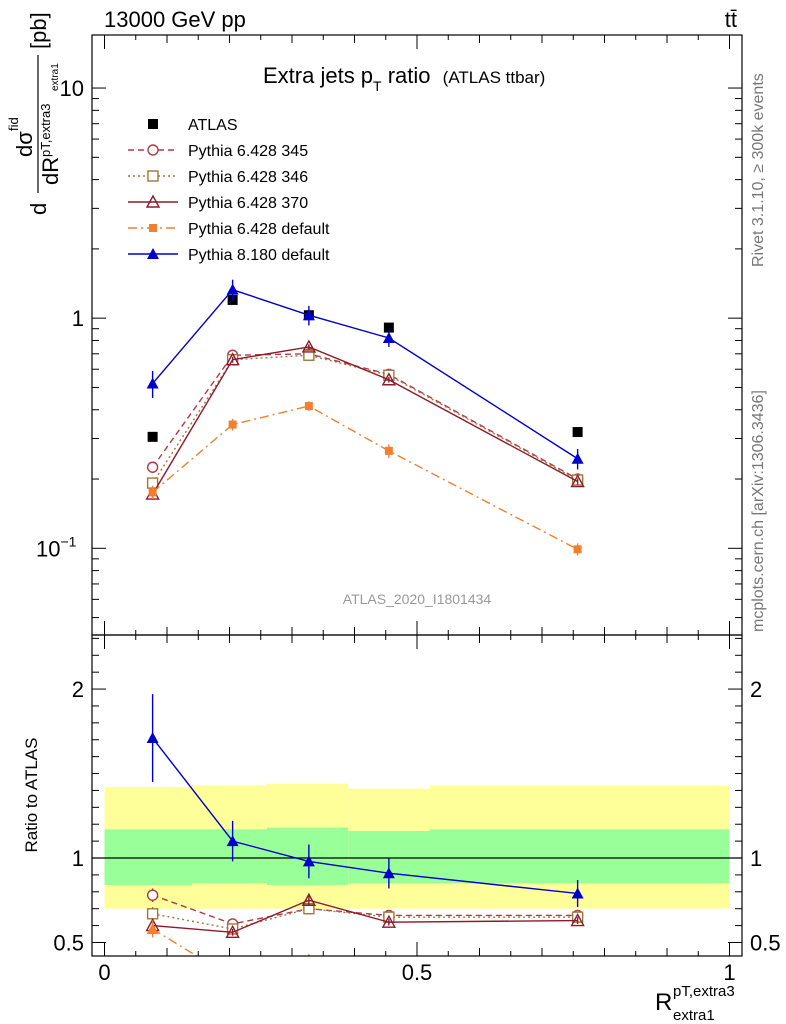 This screenshot has height=1024, width=786. What do you see at coordinates (193, 125) in the screenshot?
I see `legend-entry: ATLAS` at bounding box center [193, 125].